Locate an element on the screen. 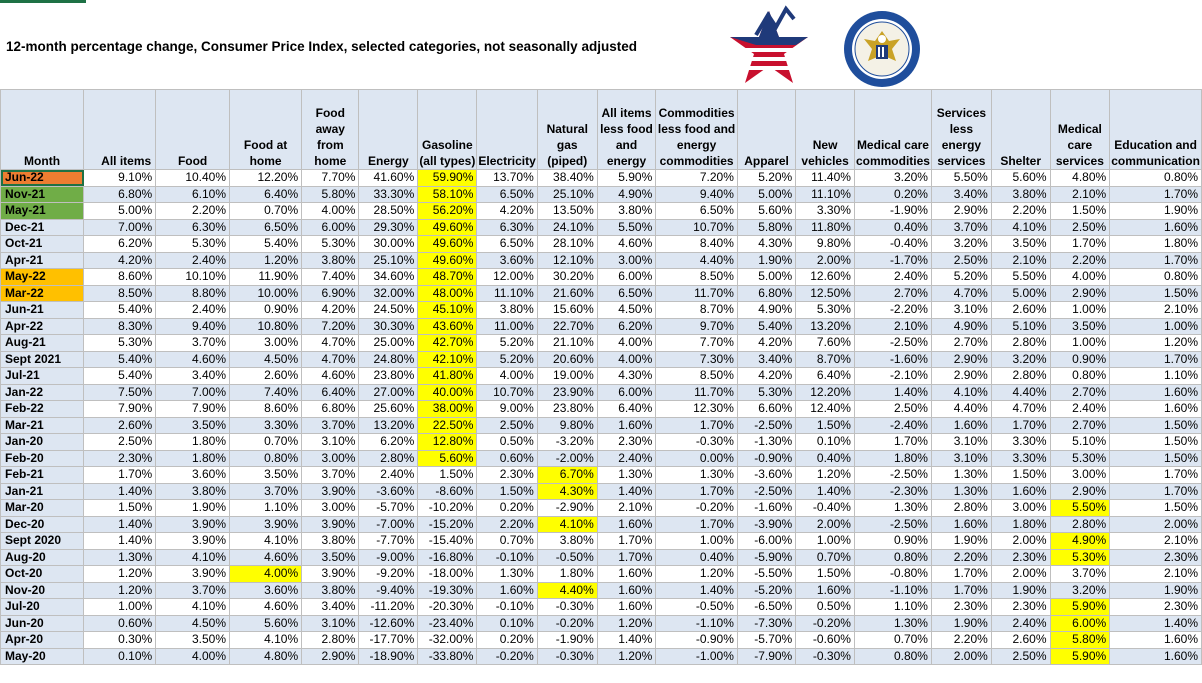 This screenshot has height=683, width=1202. value-cell: -5.70% is located at coordinates (388, 508).